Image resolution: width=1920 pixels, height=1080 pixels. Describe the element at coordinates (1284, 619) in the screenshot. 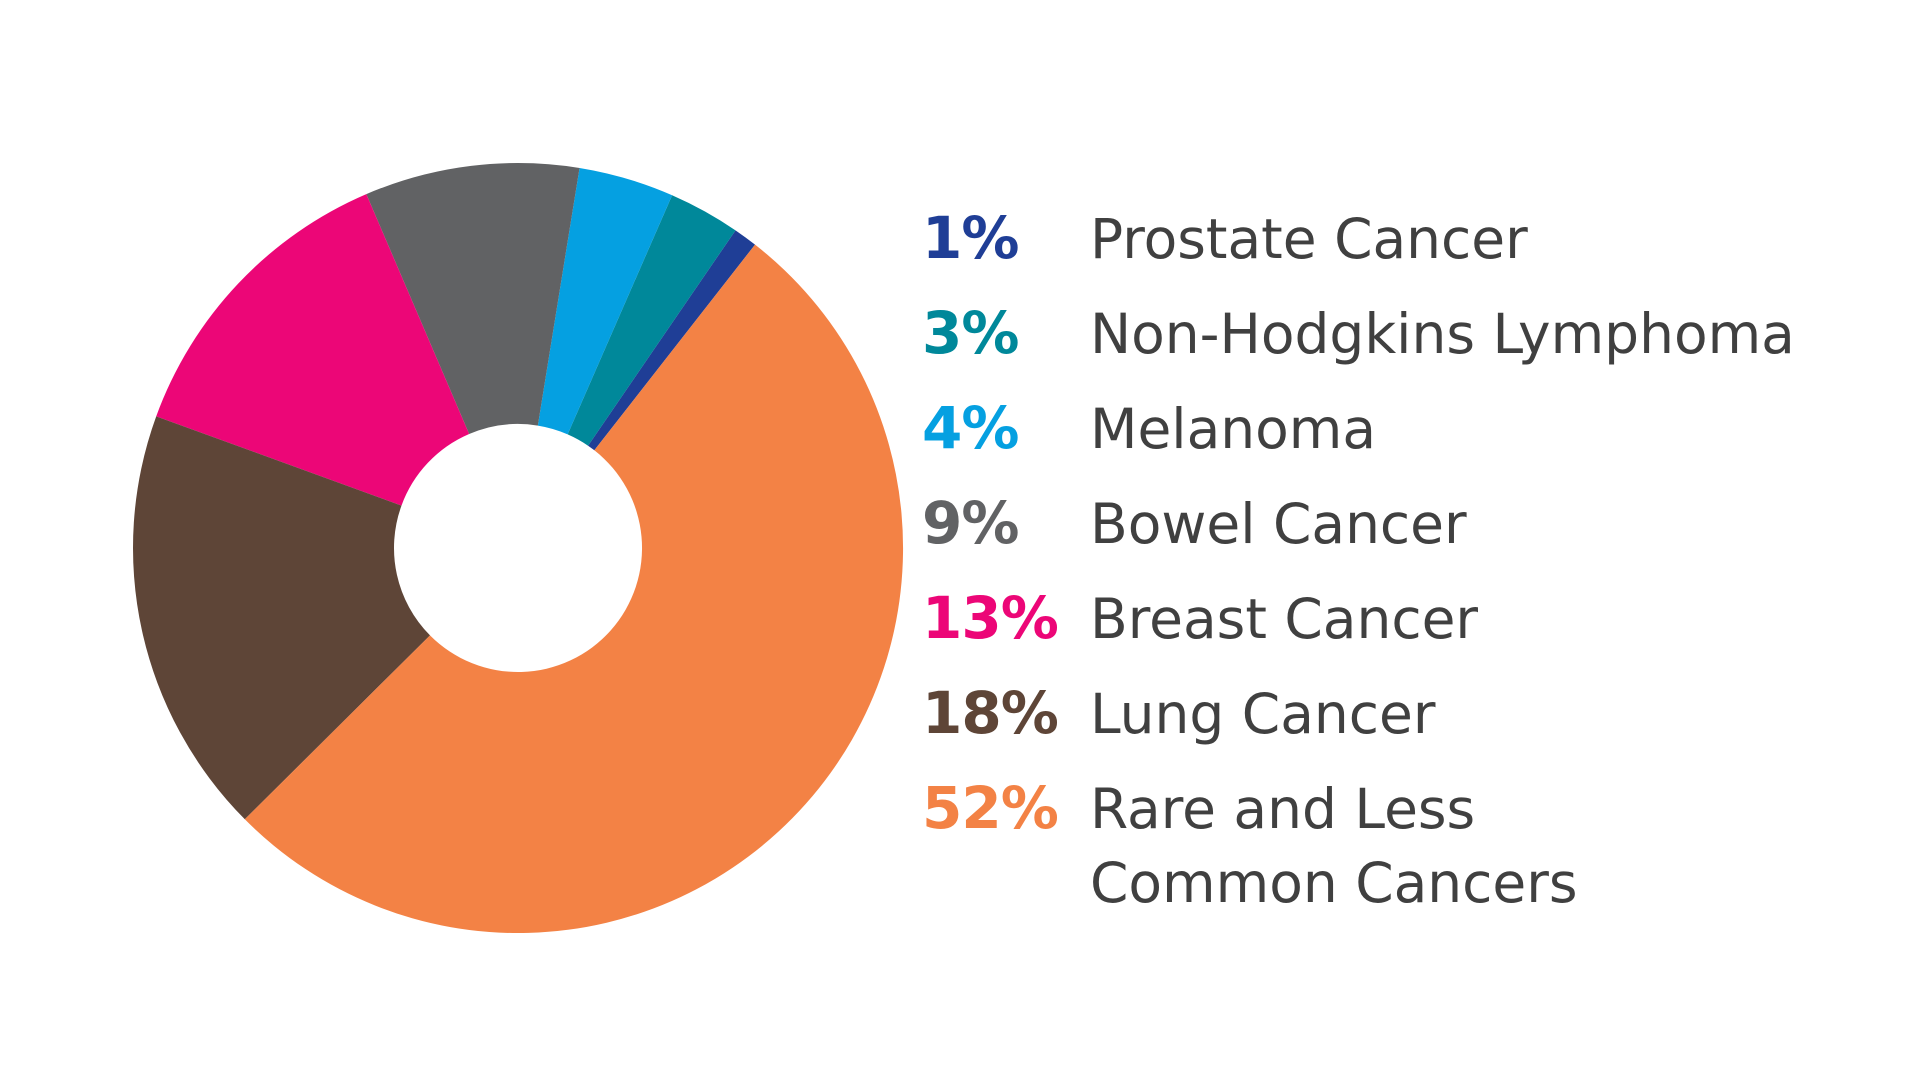

I see `legend-label: Breast Cancer` at that location.